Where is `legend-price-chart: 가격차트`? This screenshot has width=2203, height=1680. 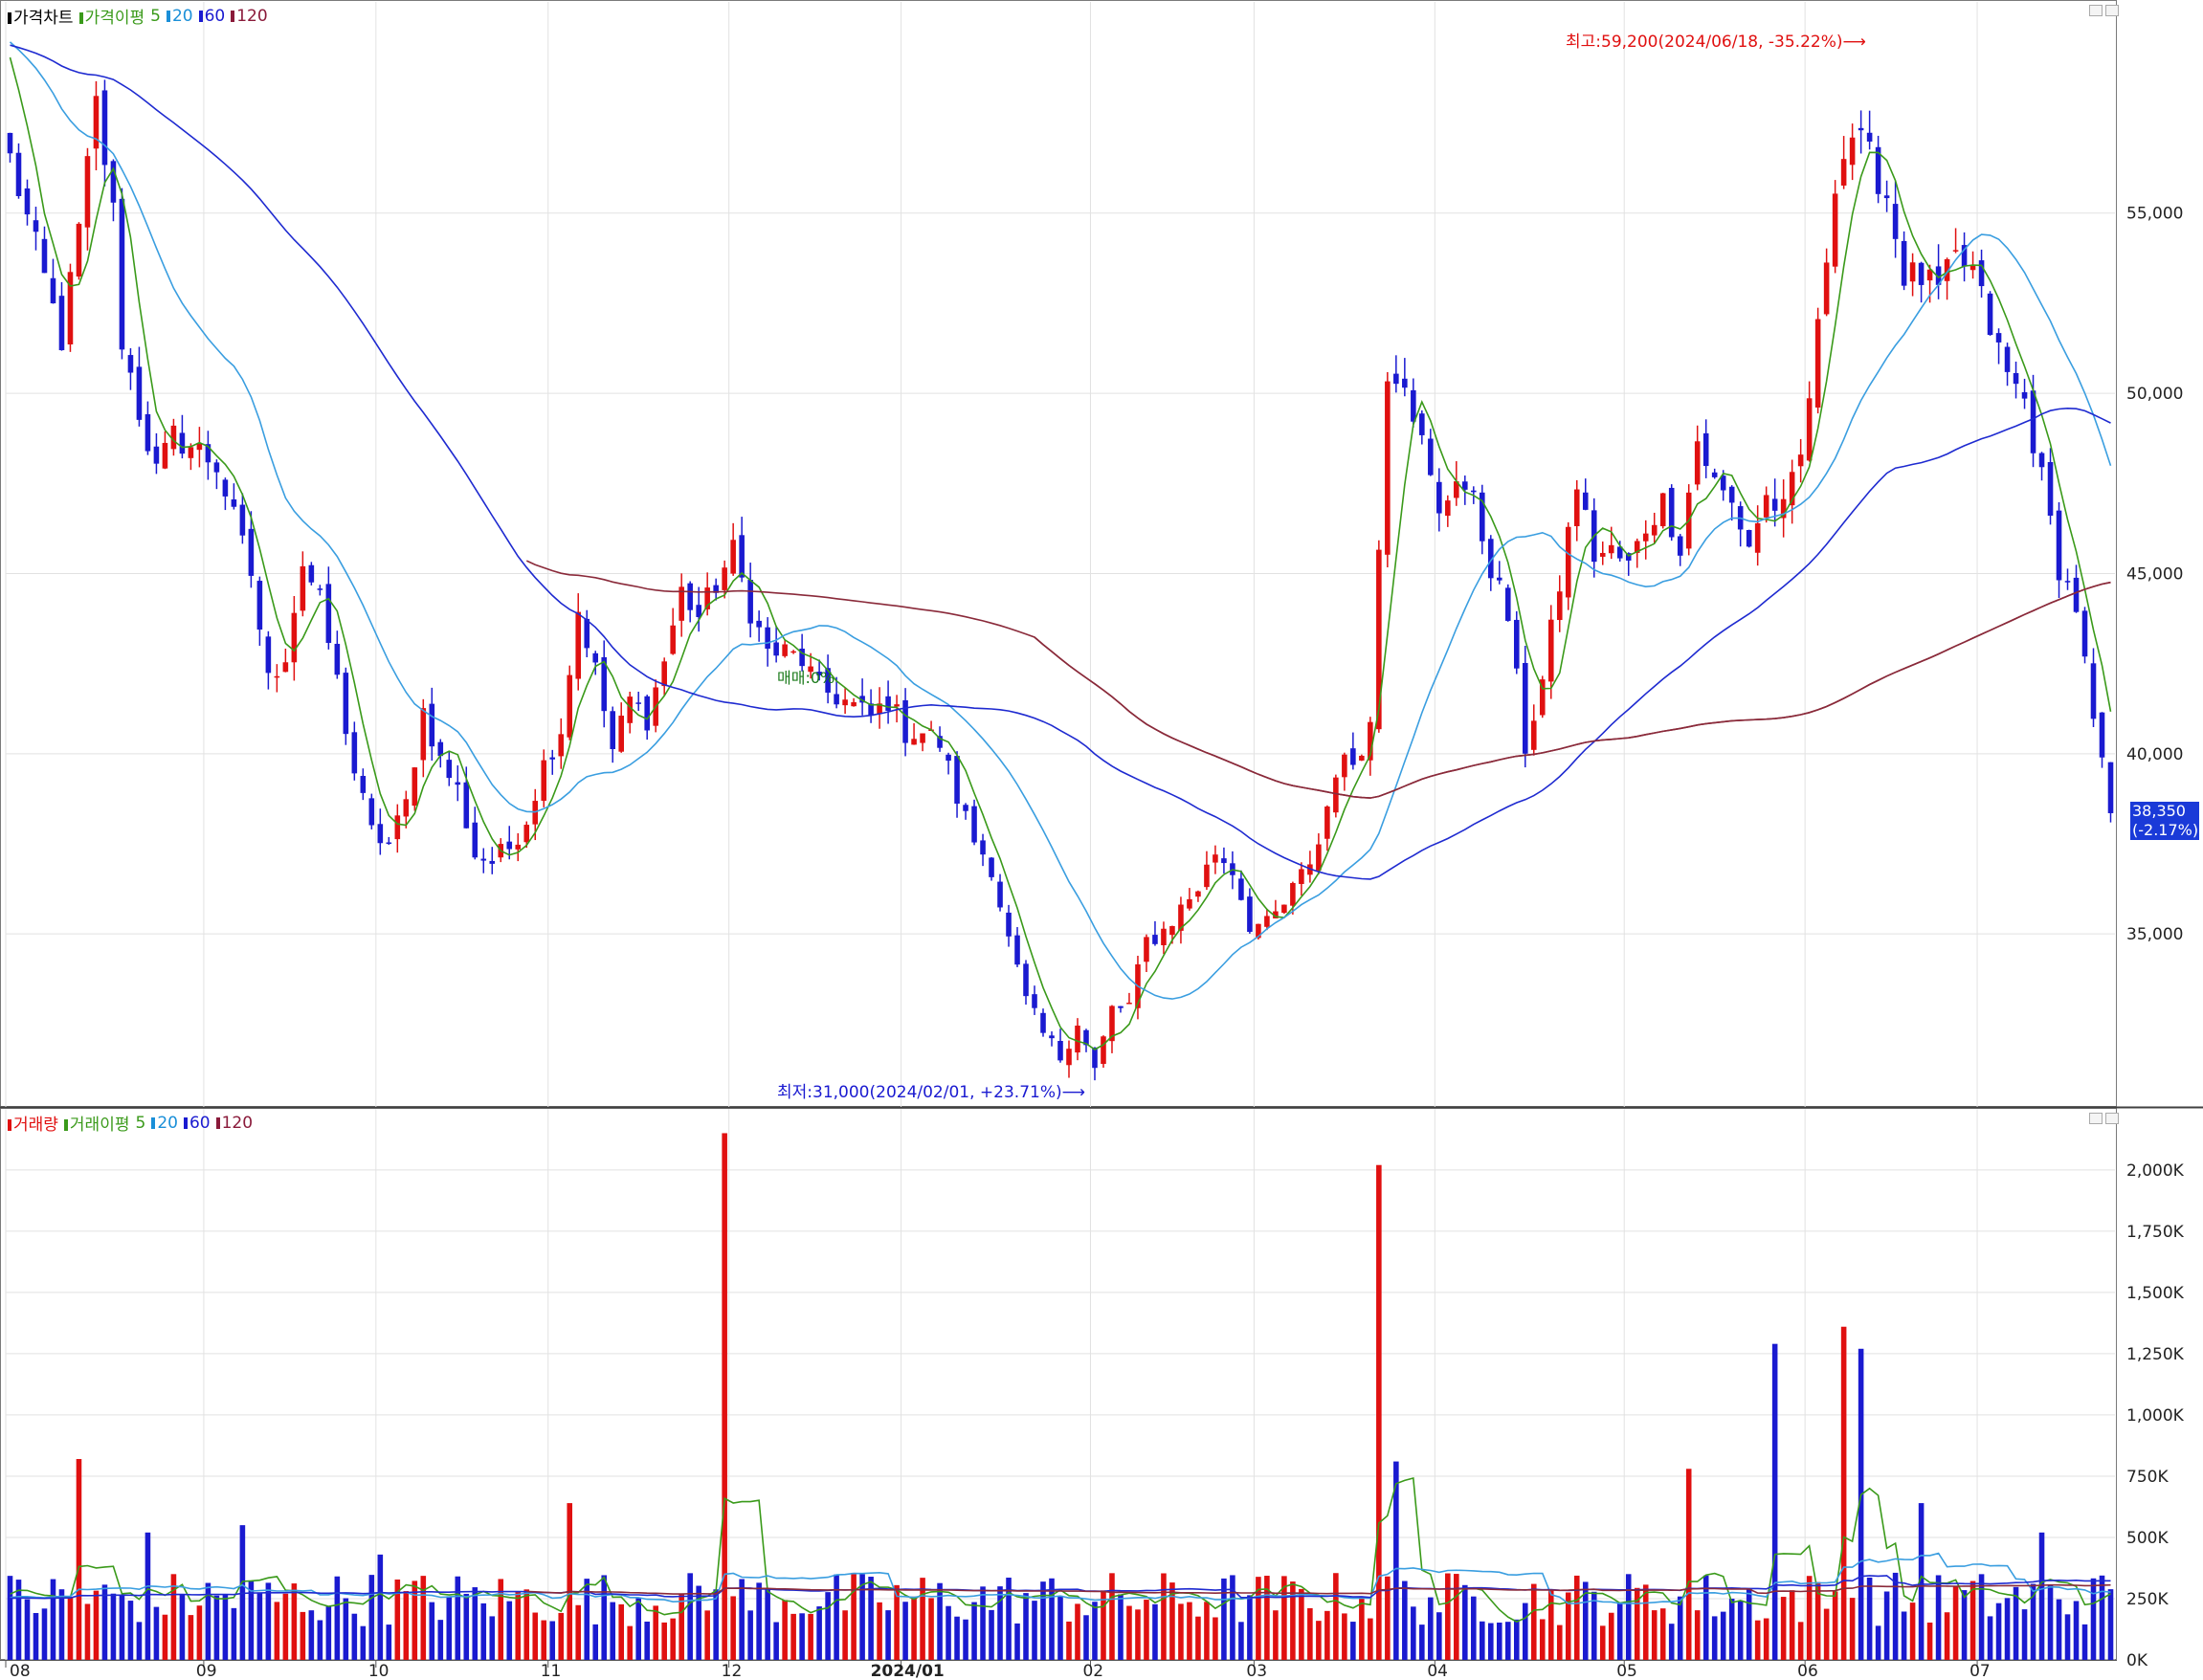 legend-price-chart: 가격차트 is located at coordinates (41, 16).